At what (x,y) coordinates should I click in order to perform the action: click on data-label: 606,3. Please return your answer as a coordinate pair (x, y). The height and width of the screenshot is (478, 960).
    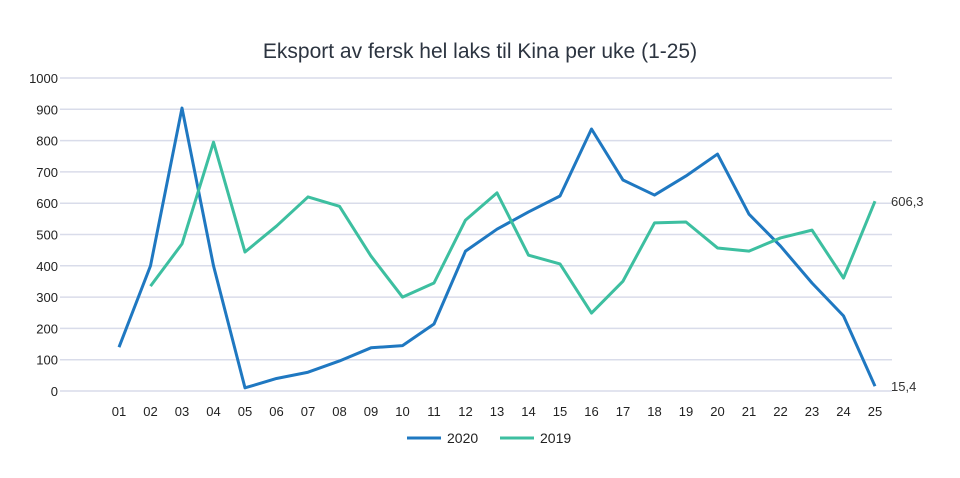
    Looking at the image, I should click on (907, 201).